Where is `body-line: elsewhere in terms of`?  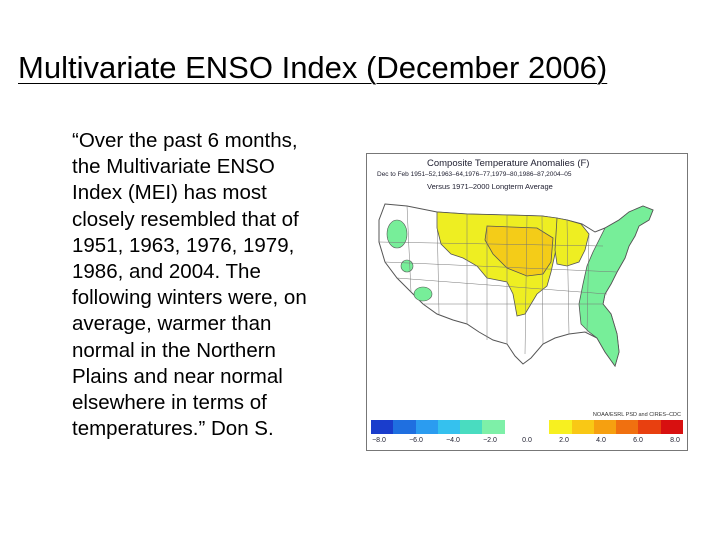 body-line: elsewhere in terms of is located at coordinates (169, 403).